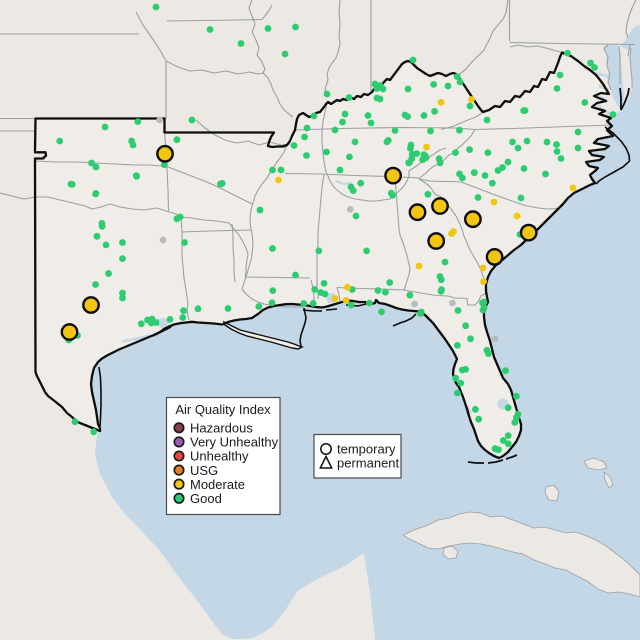  What do you see at coordinates (366, 449) in the screenshot?
I see `svg-text: temporary` at bounding box center [366, 449].